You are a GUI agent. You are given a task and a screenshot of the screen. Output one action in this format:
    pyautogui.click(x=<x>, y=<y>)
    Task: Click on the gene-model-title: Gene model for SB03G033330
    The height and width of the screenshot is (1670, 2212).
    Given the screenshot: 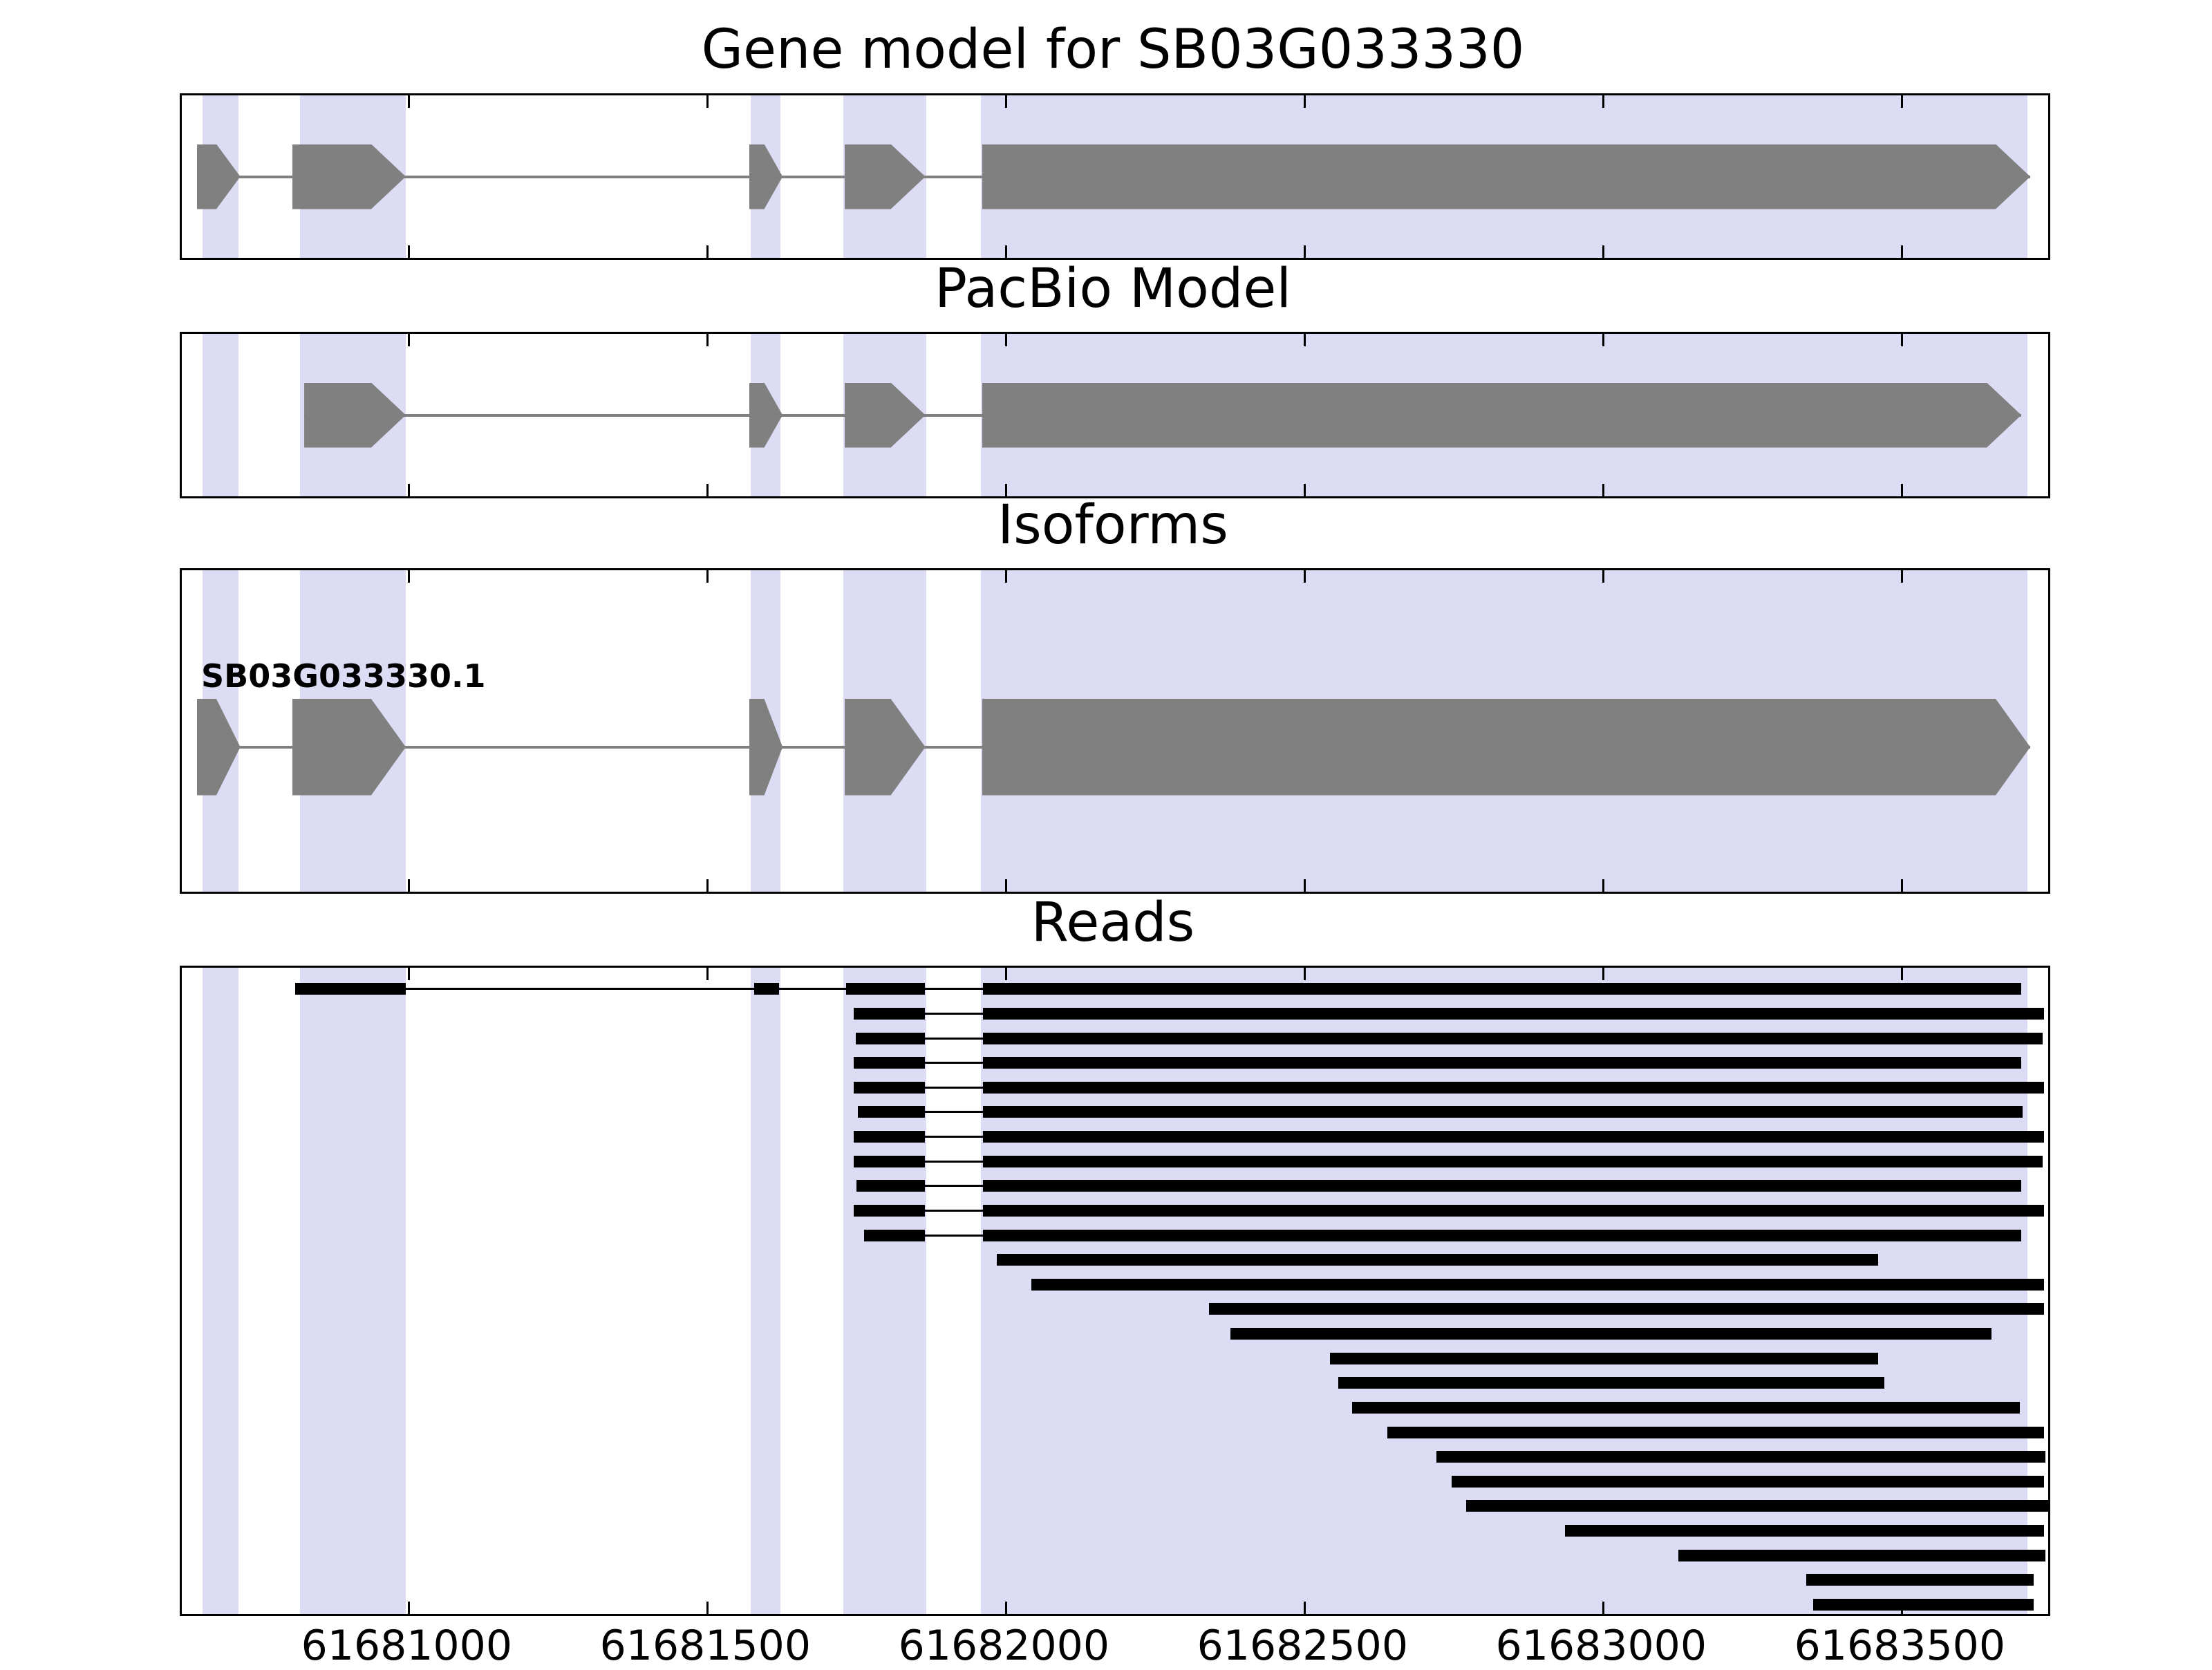 What is the action you would take?
    pyautogui.click(x=1113, y=50)
    